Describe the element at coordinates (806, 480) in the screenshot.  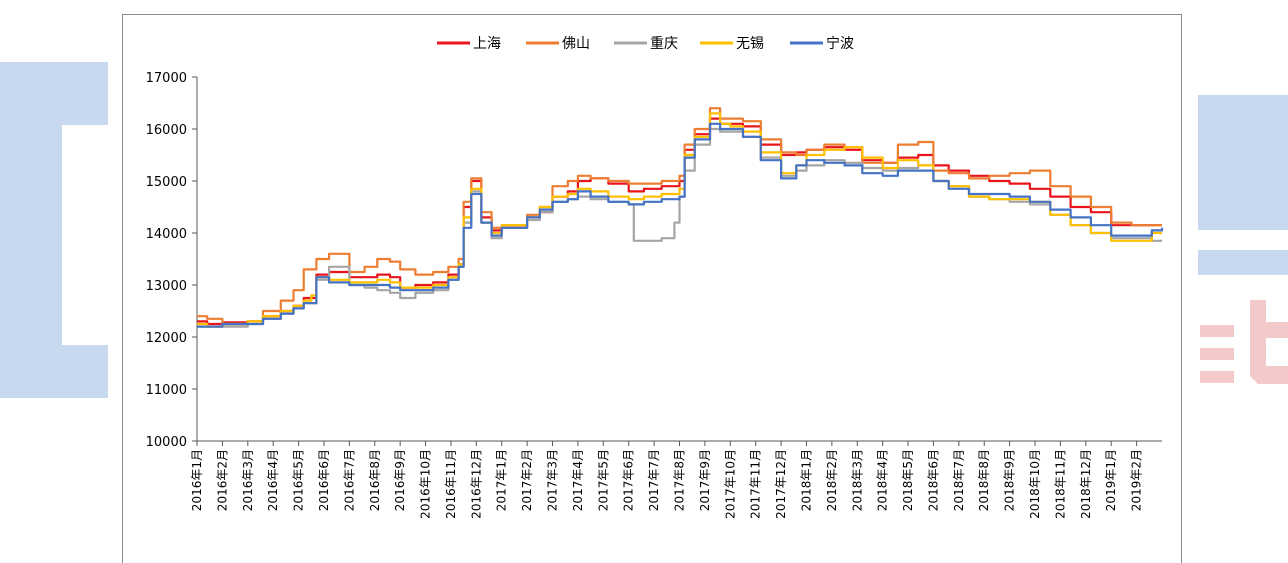
I see `x-tick-label: 2018年1月` at that location.